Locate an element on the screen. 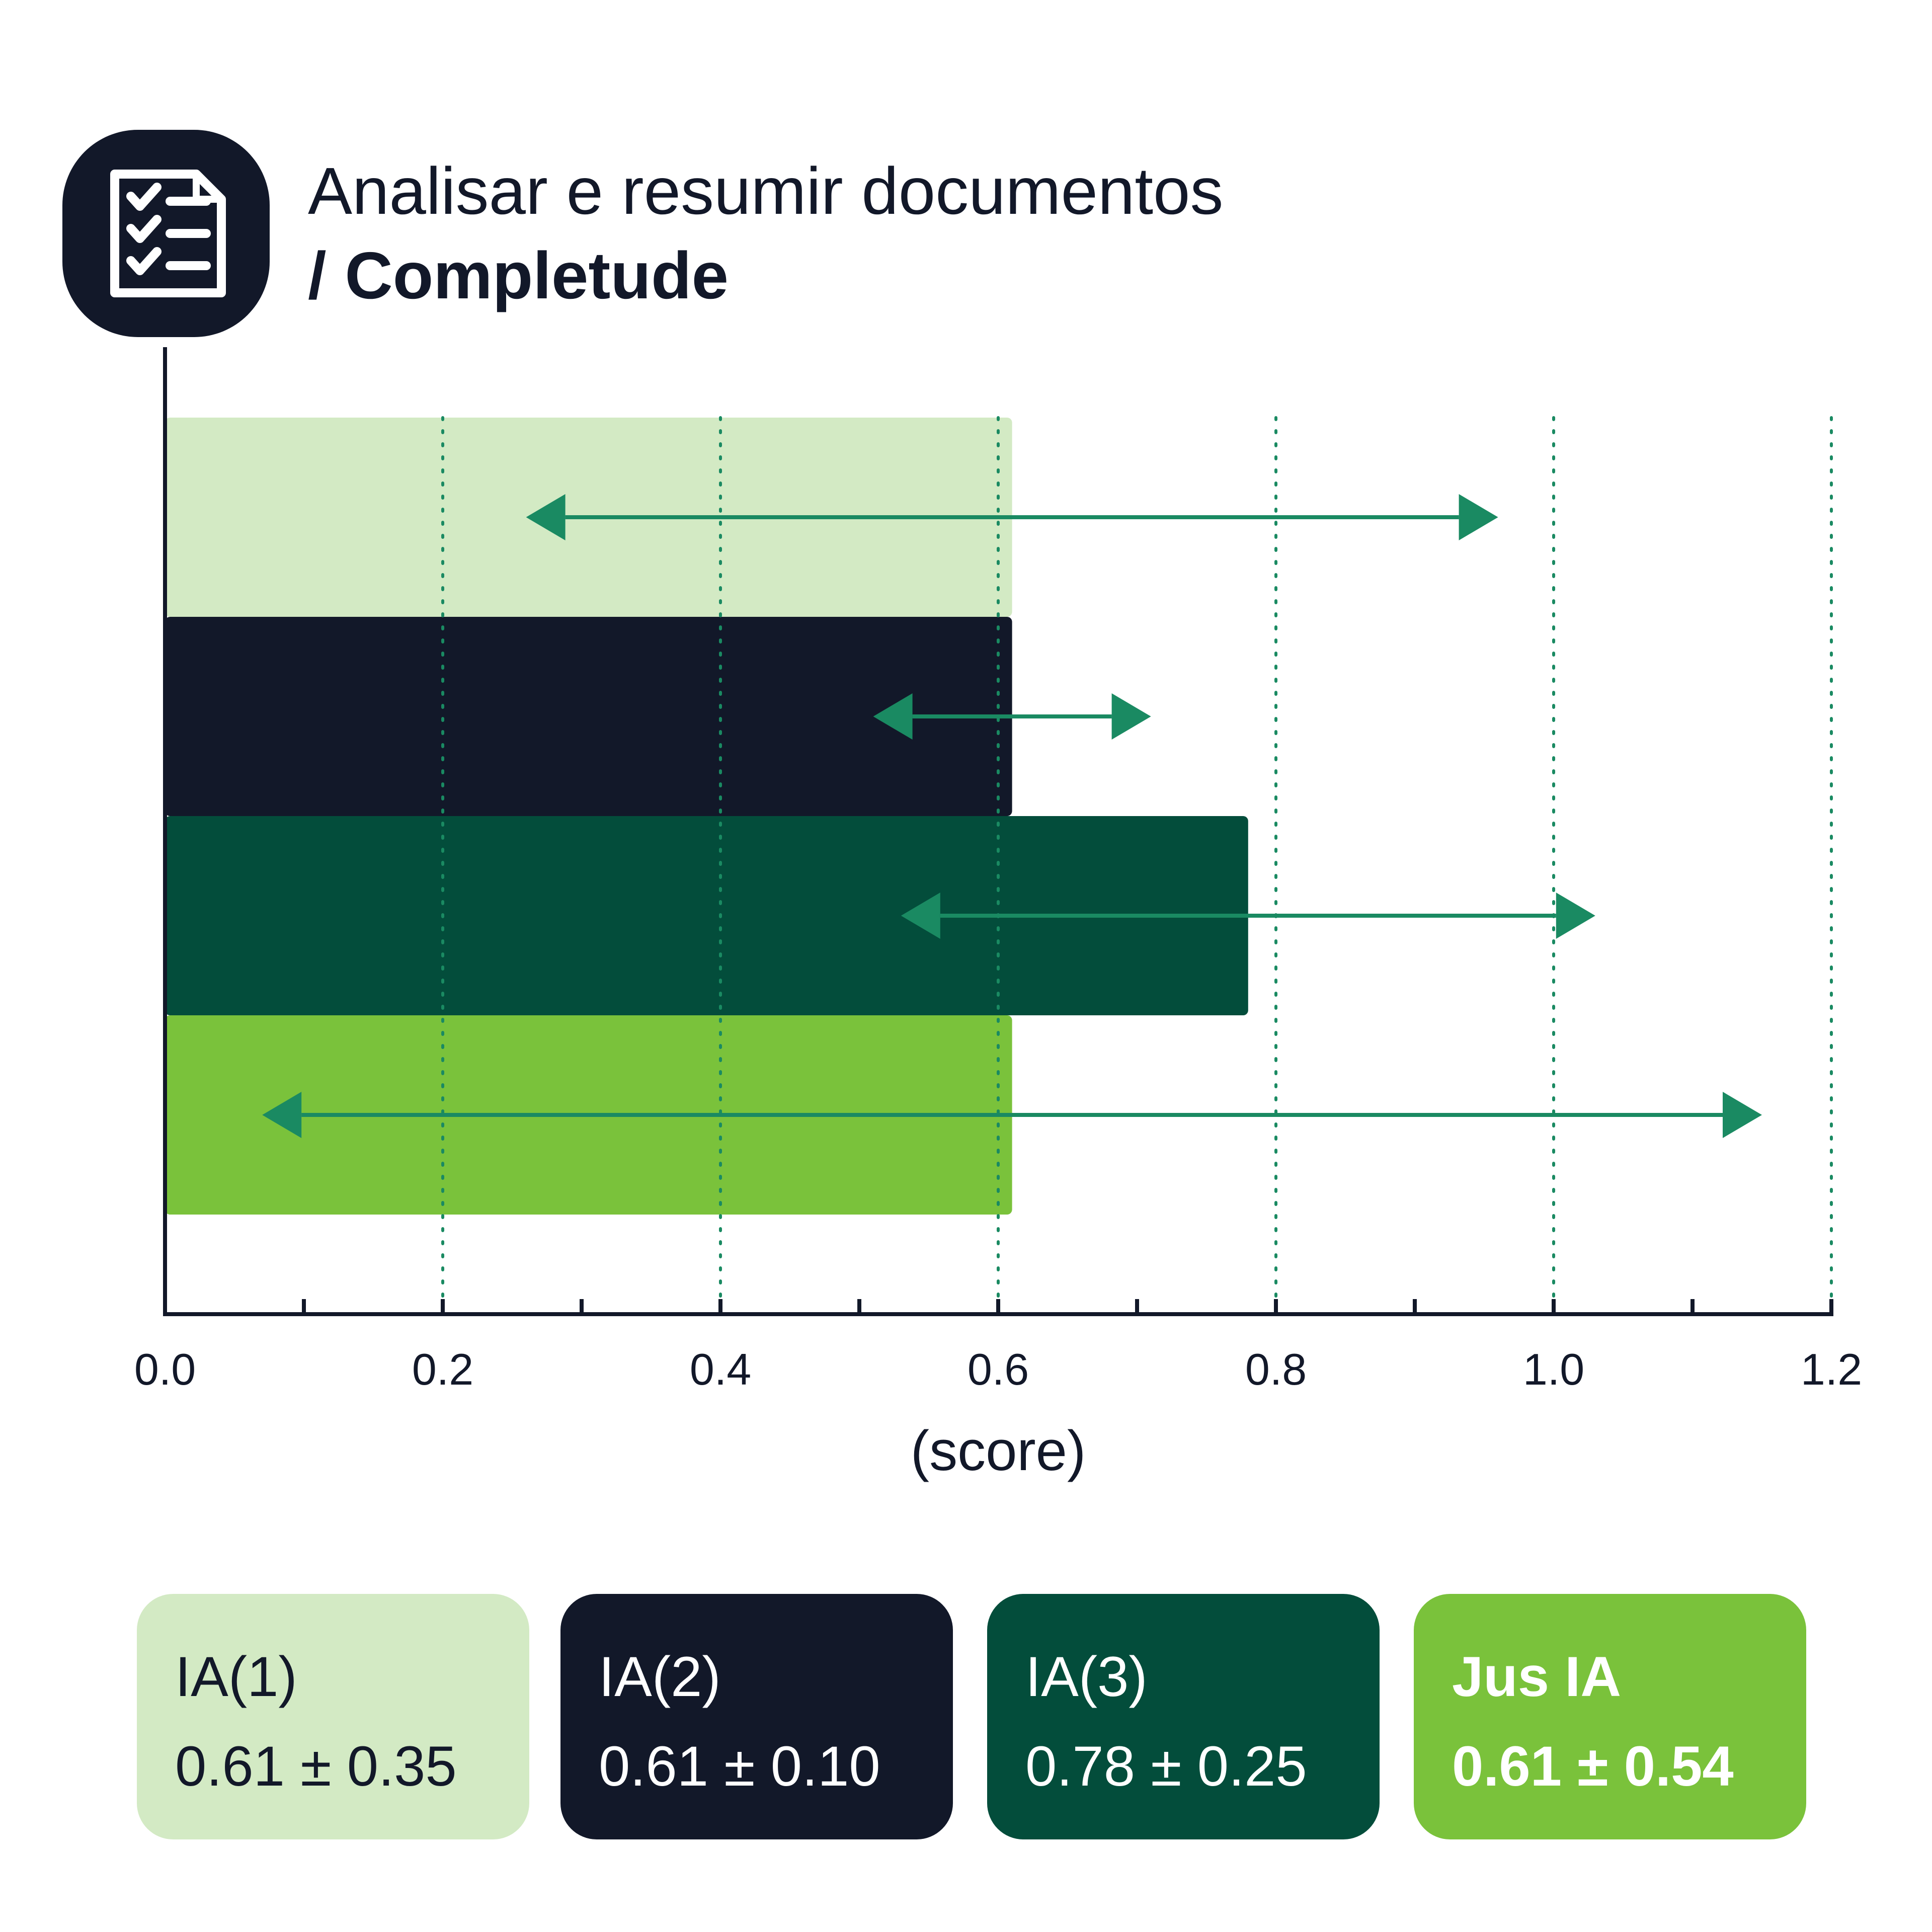 The height and width of the screenshot is (1932, 1932). x-axis-label: (score) is located at coordinates (998, 1450).